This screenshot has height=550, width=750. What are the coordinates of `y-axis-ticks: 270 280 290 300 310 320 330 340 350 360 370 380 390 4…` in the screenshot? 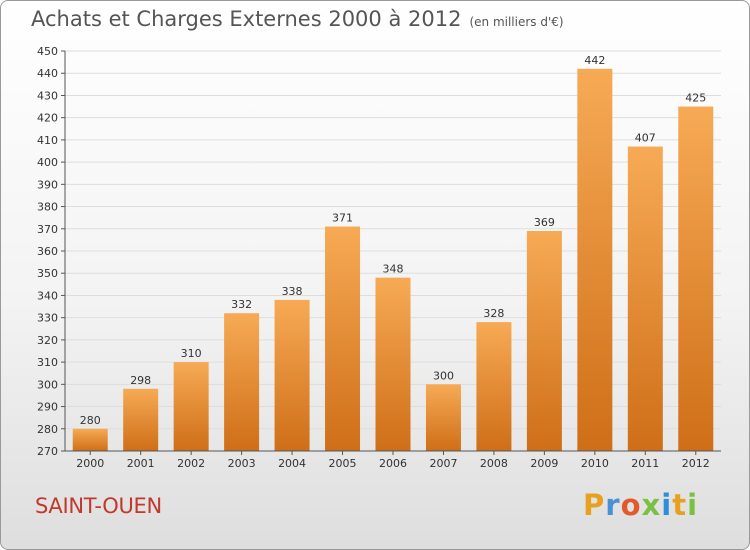 It's located at (51, 251).